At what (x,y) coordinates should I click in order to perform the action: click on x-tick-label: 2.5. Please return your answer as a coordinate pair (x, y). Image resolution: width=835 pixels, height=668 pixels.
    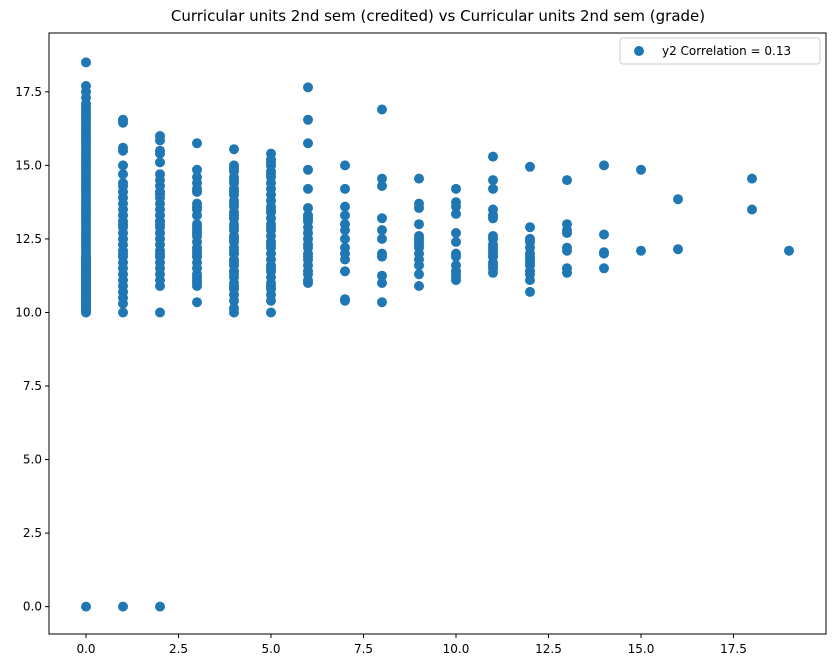
    Looking at the image, I should click on (178, 649).